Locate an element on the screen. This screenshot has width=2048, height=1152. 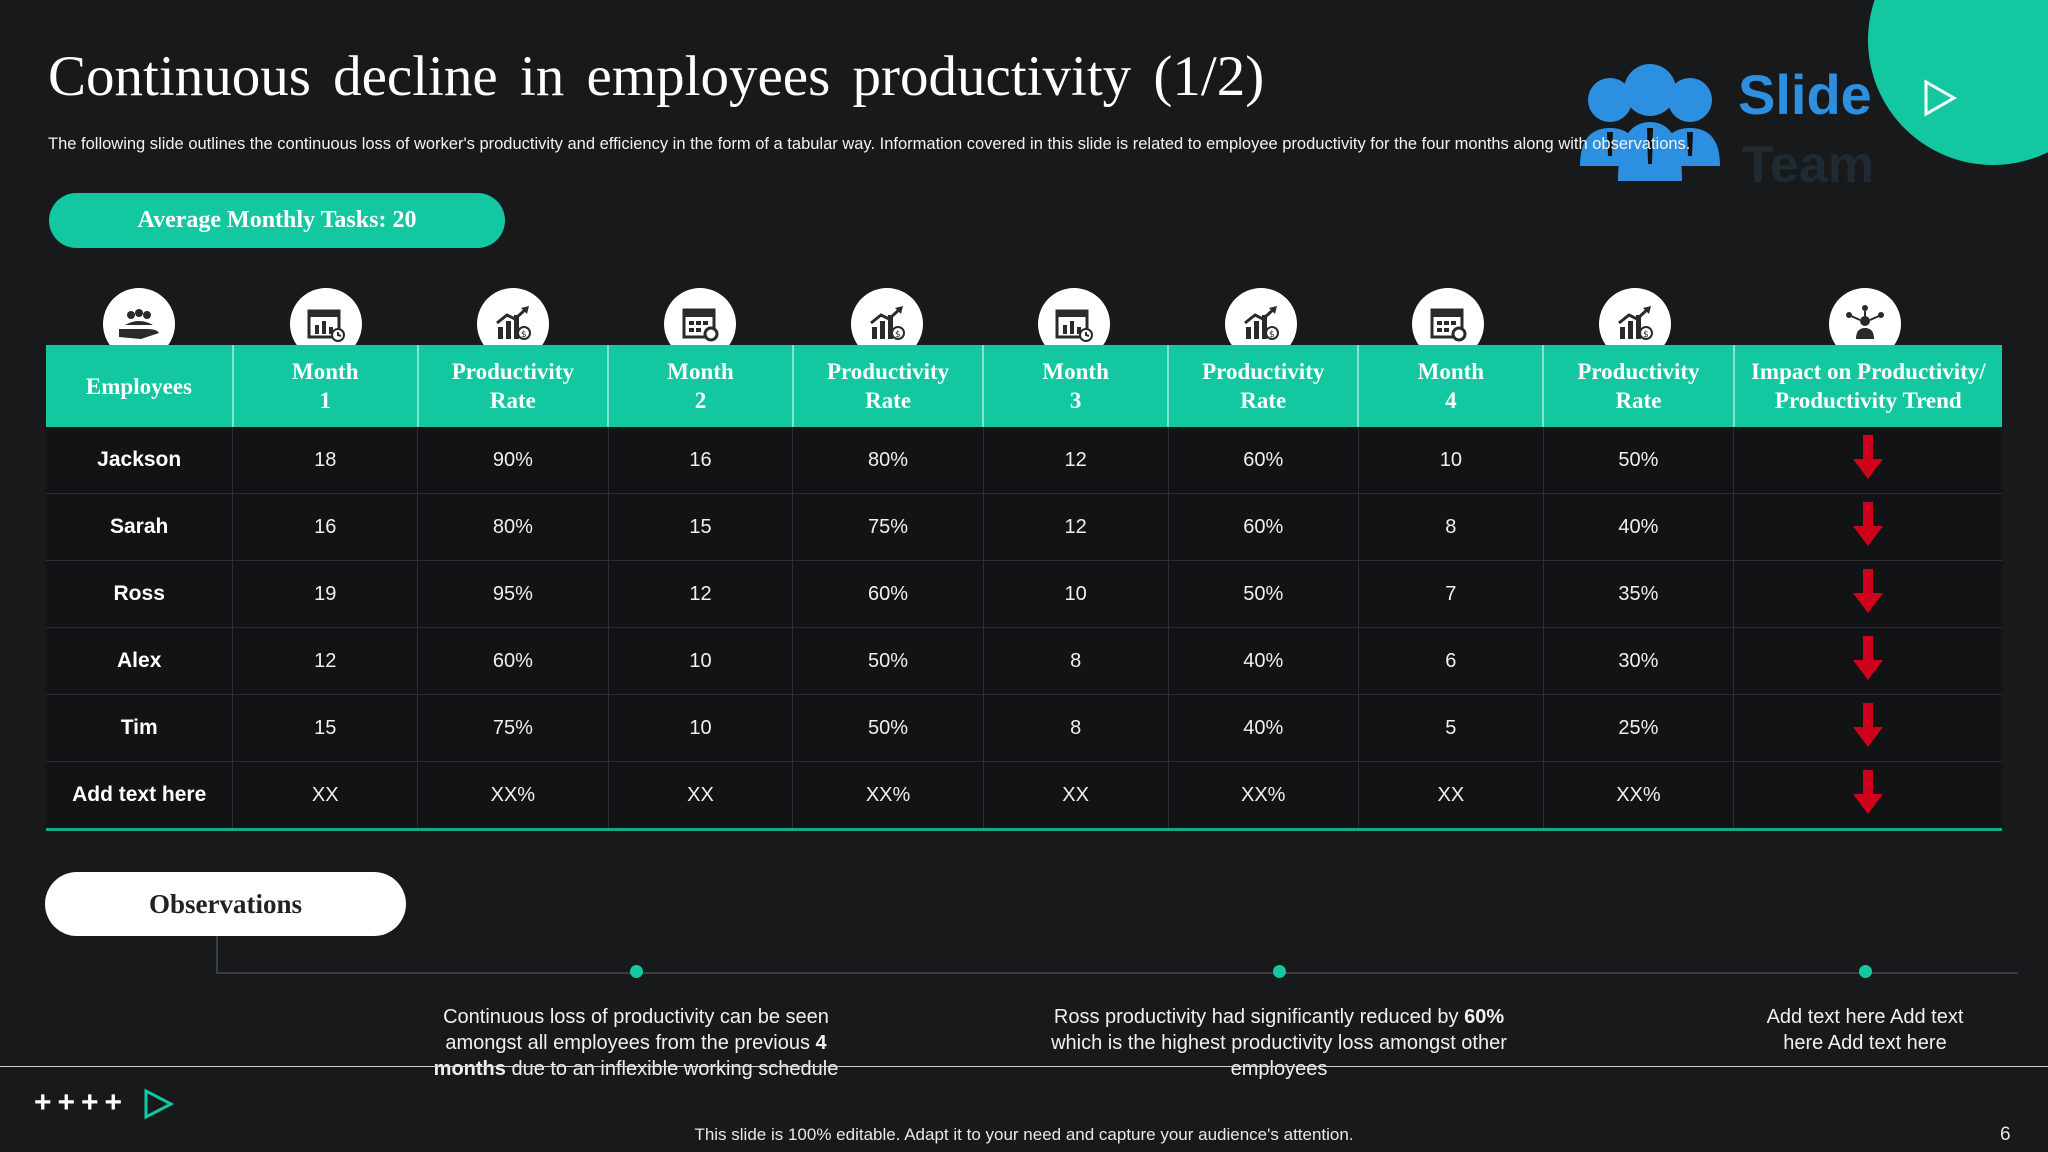
table-cell: 25% is located at coordinates (1639, 728).